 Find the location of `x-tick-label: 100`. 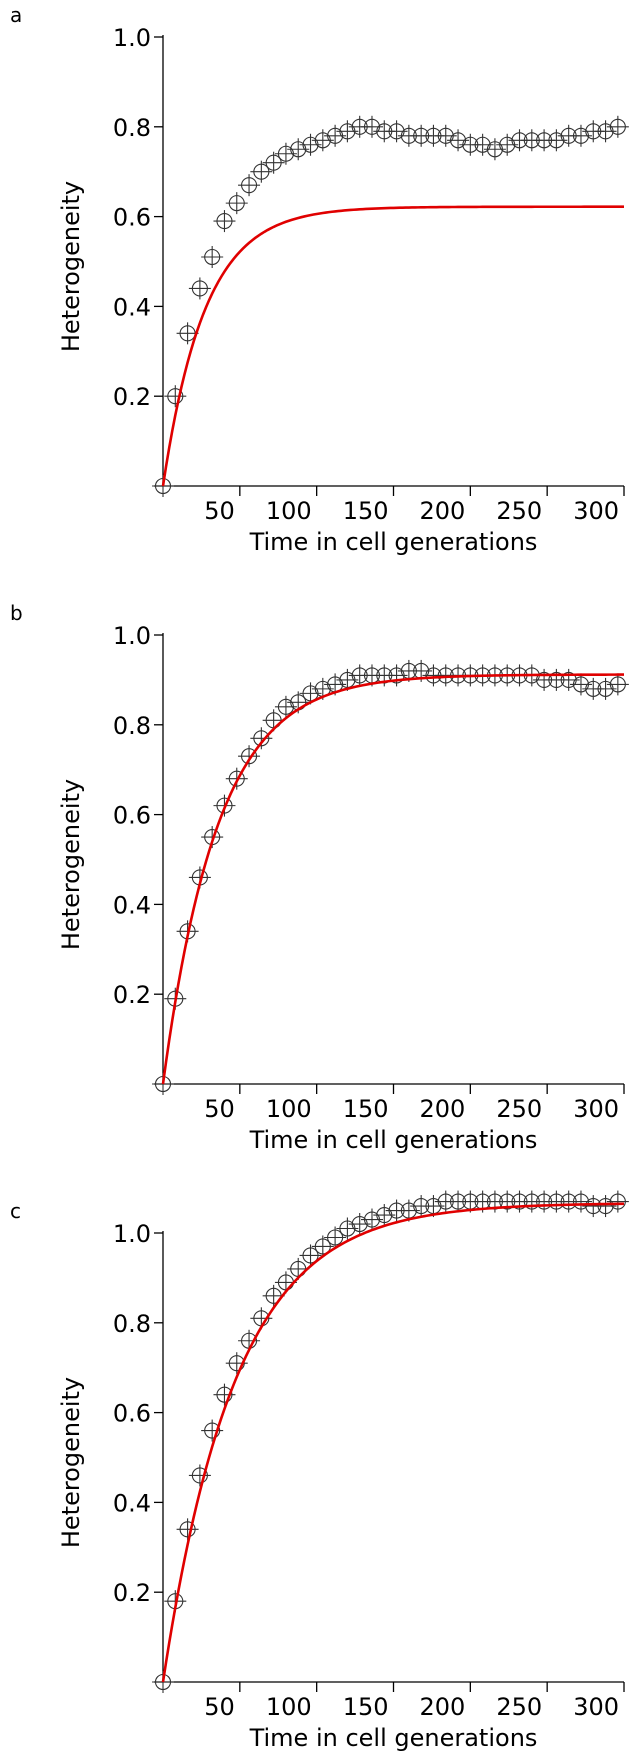

x-tick-label: 100 is located at coordinates (289, 1109).